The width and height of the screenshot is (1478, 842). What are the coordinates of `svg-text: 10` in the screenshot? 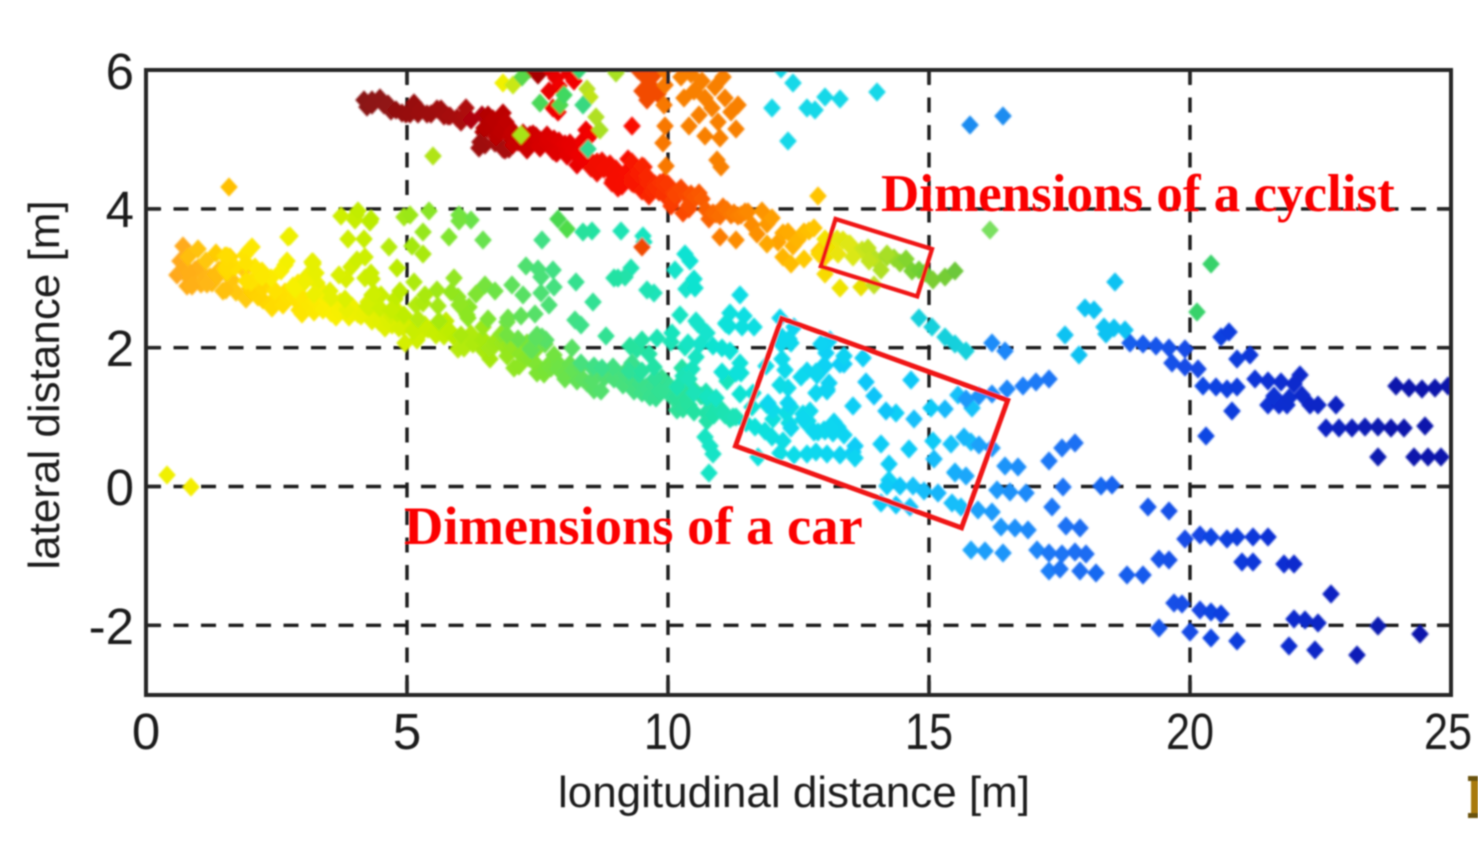 It's located at (668, 731).